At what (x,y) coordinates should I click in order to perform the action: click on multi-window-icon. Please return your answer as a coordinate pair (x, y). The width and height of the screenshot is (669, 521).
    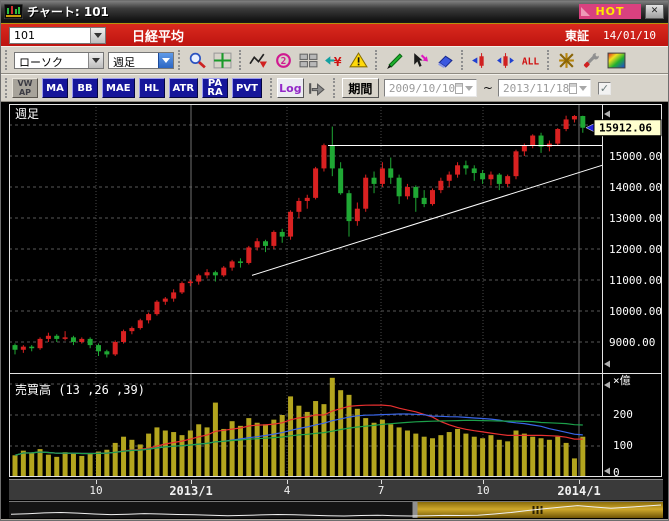
    Looking at the image, I should click on (308, 60).